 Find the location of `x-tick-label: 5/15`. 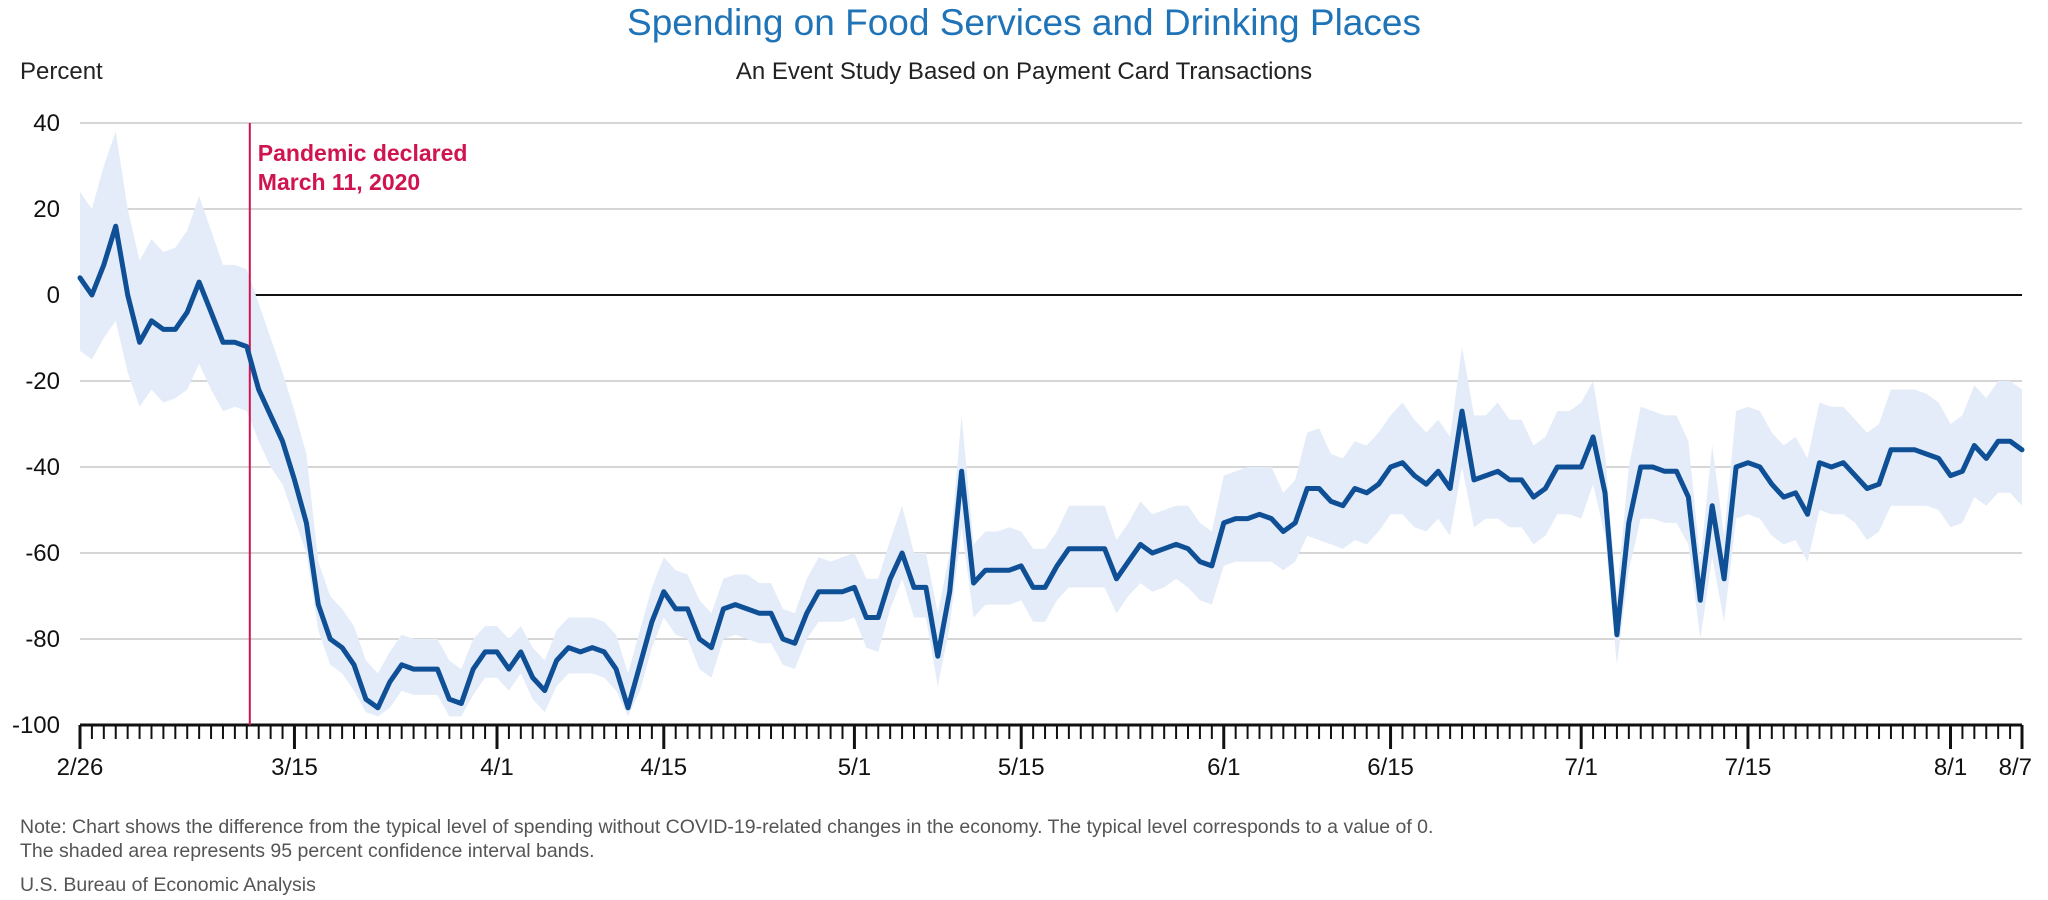

x-tick-label: 5/15 is located at coordinates (1021, 767).